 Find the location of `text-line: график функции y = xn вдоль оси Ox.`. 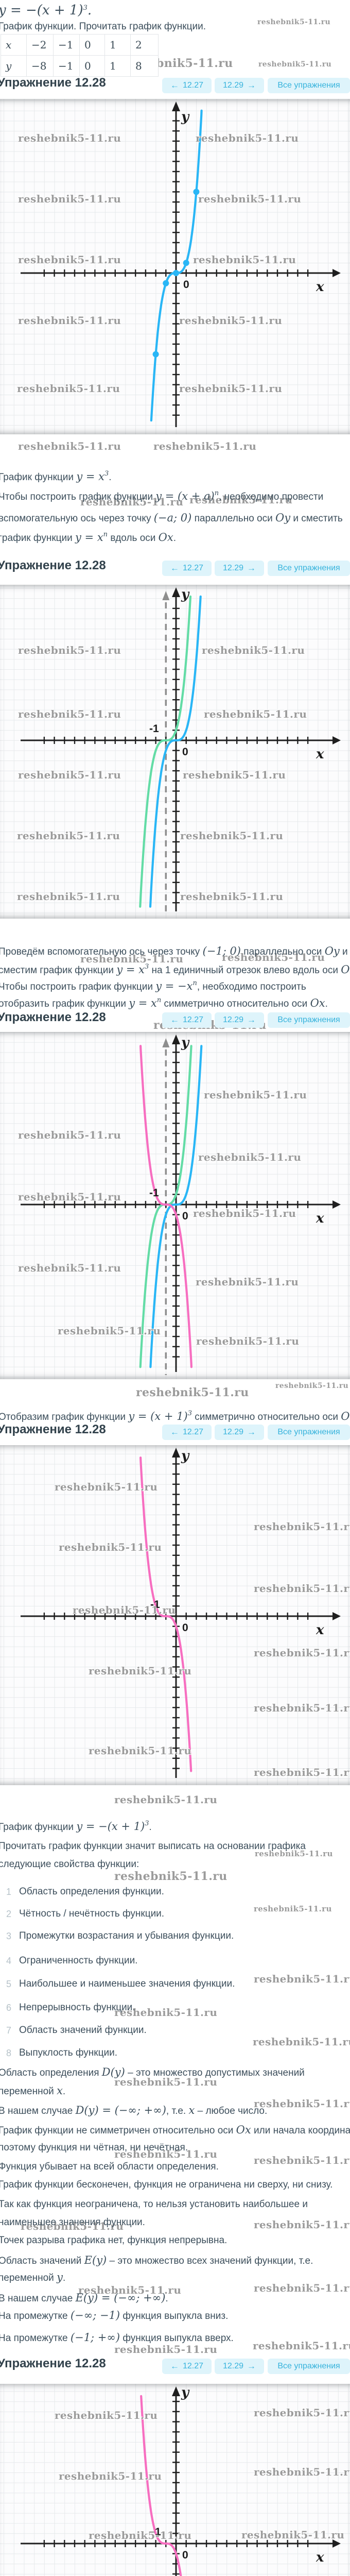

text-line: график функции y = xn вдоль оси Ox. is located at coordinates (175, 538).